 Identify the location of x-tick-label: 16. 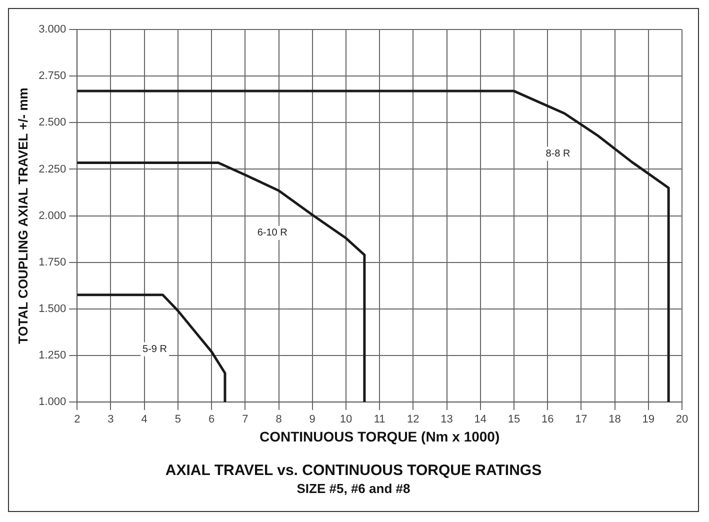
(547, 420).